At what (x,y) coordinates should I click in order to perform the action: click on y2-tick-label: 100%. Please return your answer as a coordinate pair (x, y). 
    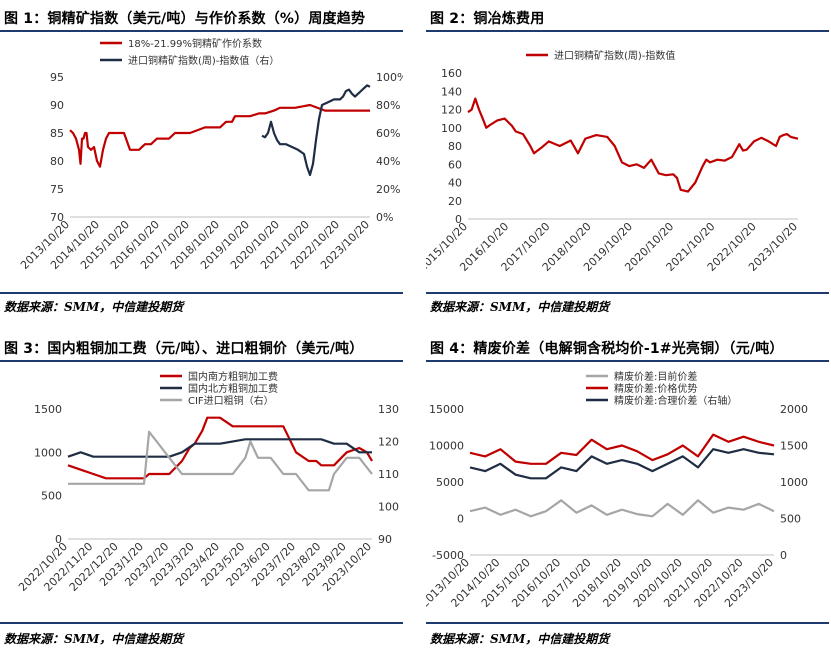
    Looking at the image, I should click on (389, 77).